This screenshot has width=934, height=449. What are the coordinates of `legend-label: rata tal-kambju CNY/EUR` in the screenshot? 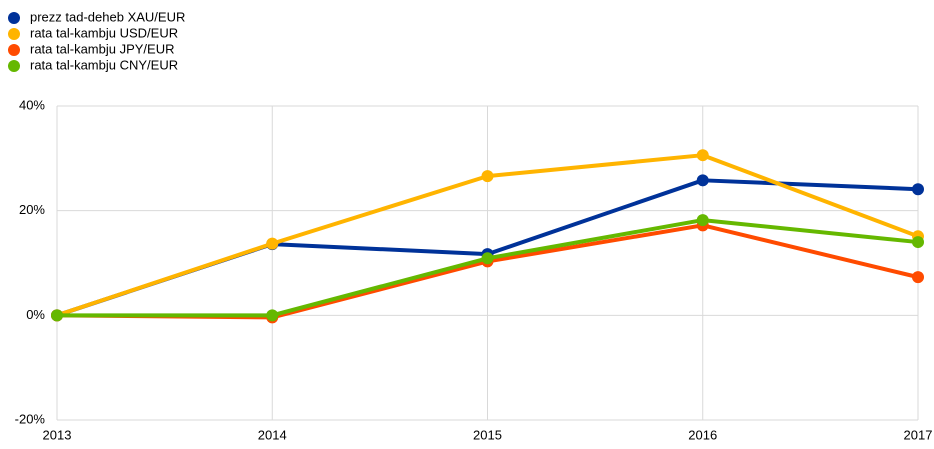 It's located at (104, 64).